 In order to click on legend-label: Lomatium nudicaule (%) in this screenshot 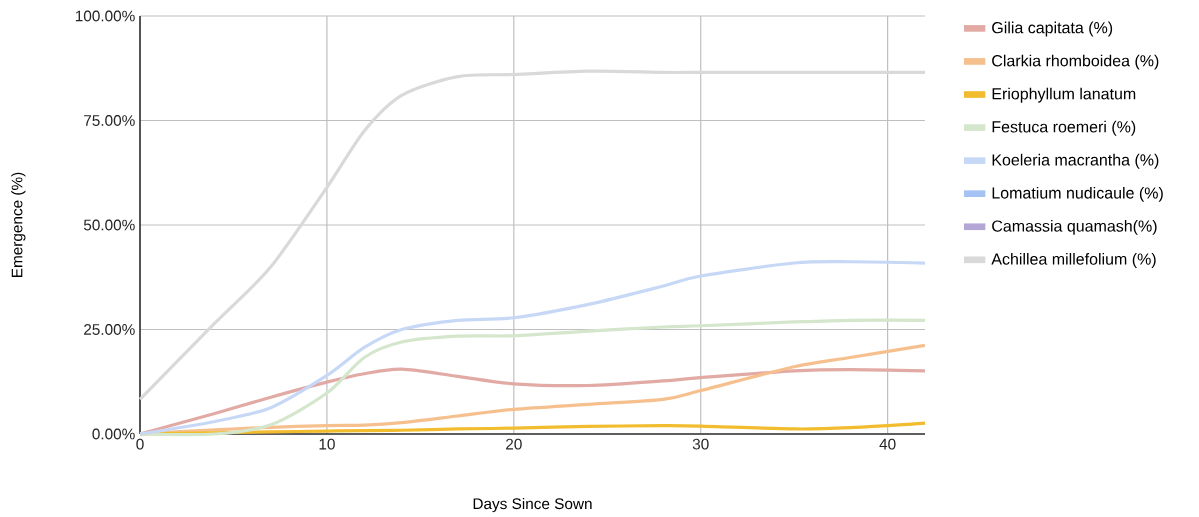, I will do `click(1077, 194)`.